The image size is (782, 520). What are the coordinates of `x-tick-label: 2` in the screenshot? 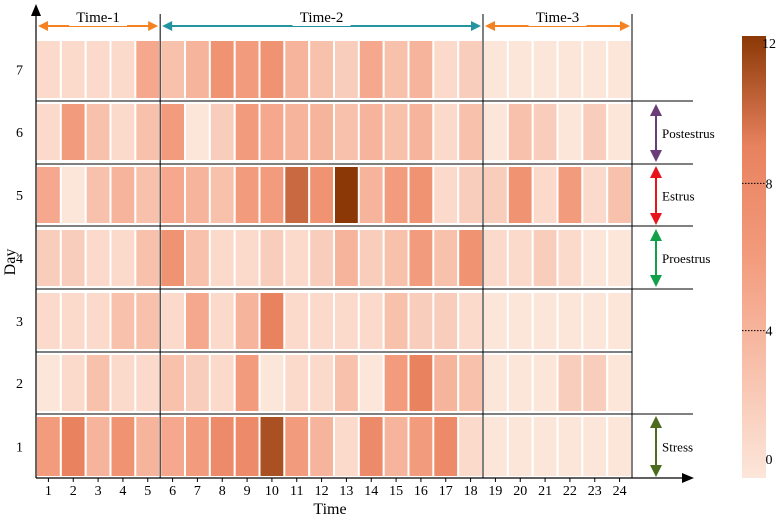 It's located at (73, 491).